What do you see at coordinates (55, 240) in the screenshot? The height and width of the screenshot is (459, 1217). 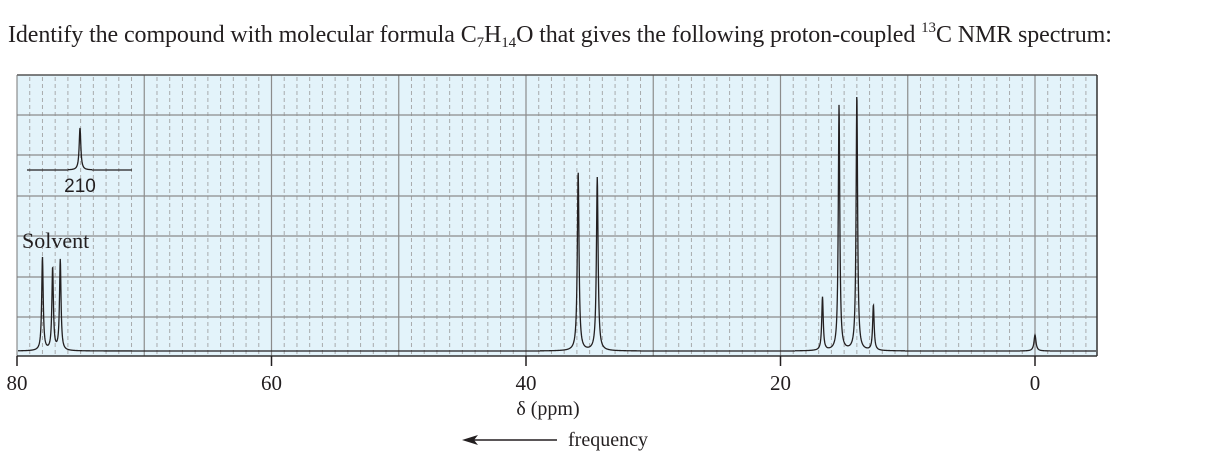 I see `solvent-label: Solvent` at bounding box center [55, 240].